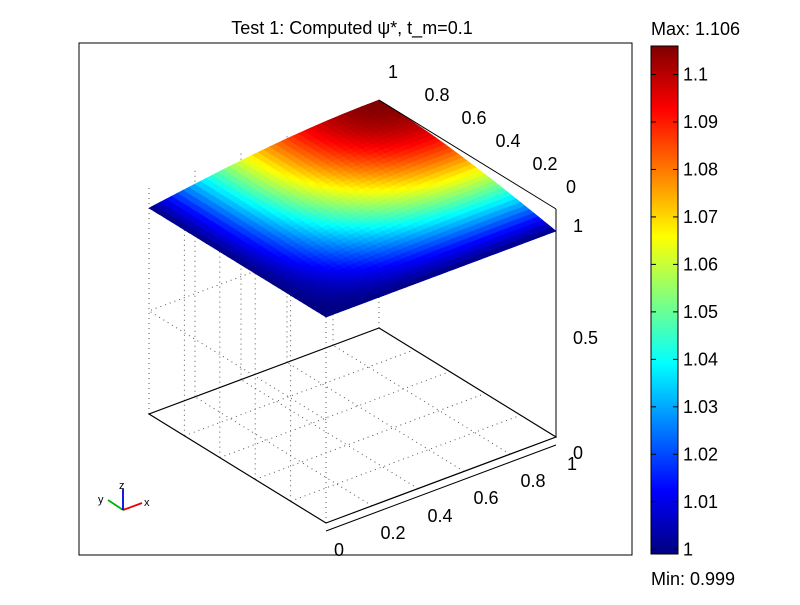 The image size is (800, 605). I want to click on x-tick-label: 0.4, so click(439, 516).